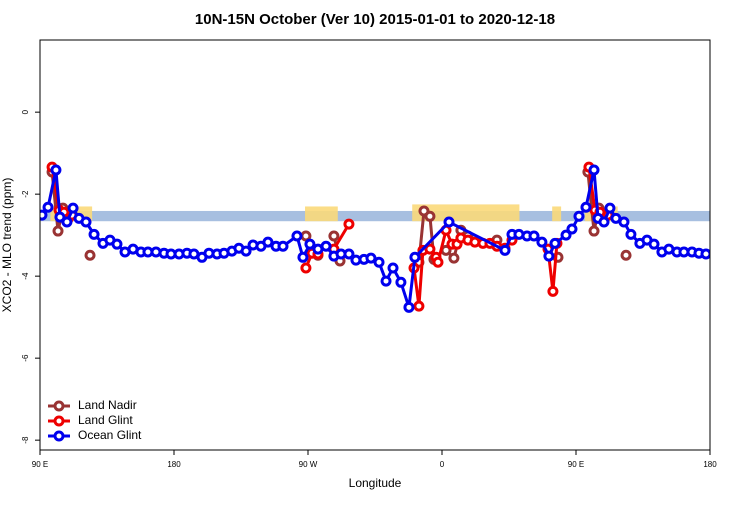  I want to click on legend-label: Ocean Glint, so click(110, 435).